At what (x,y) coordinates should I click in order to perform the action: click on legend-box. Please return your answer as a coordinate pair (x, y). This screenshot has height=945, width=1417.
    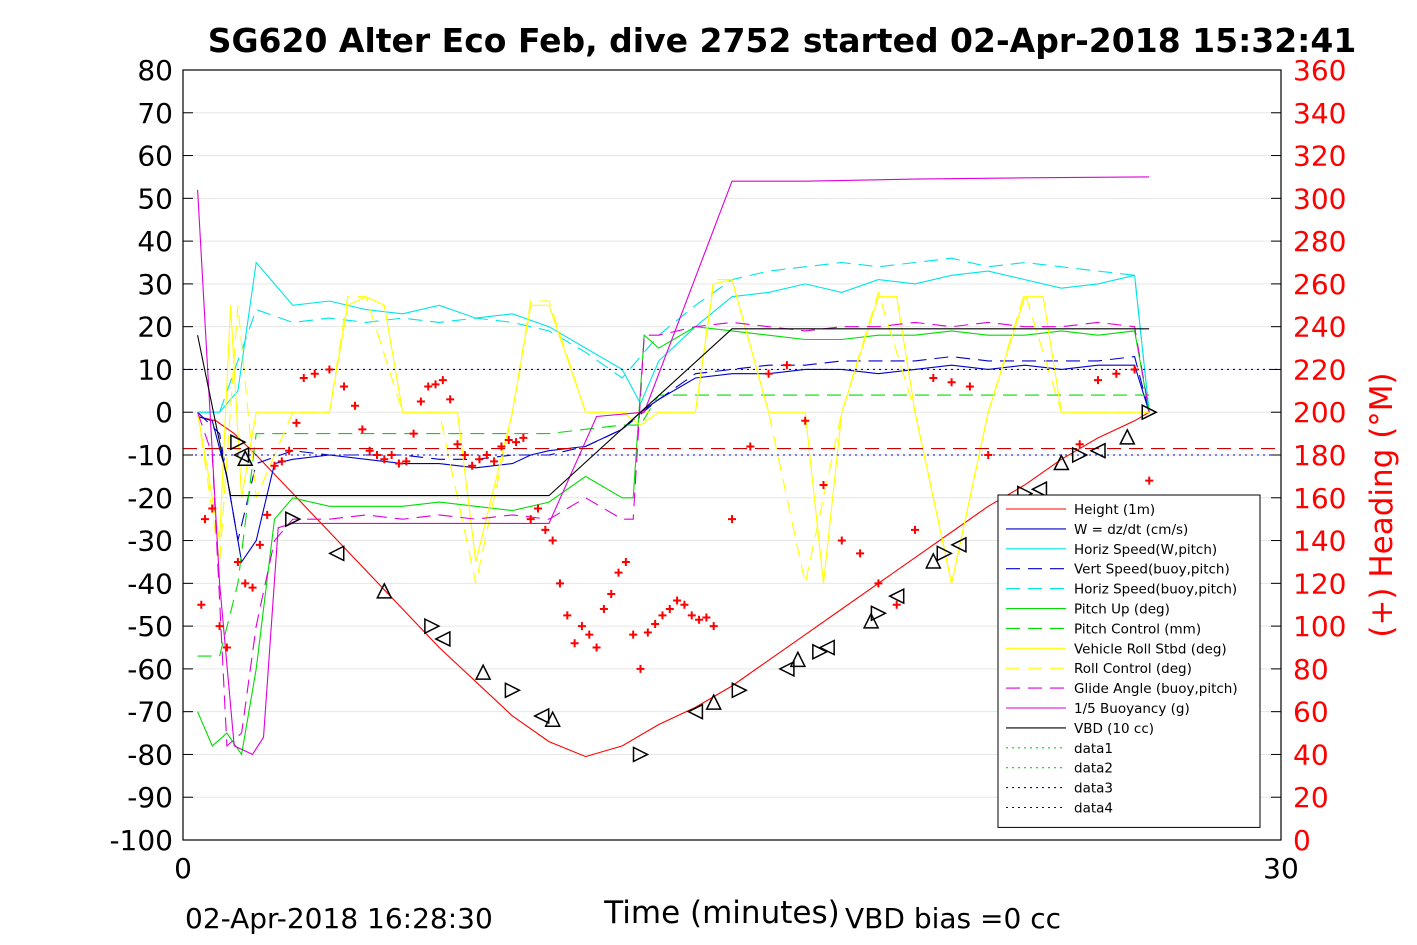
    Looking at the image, I should click on (1129, 661).